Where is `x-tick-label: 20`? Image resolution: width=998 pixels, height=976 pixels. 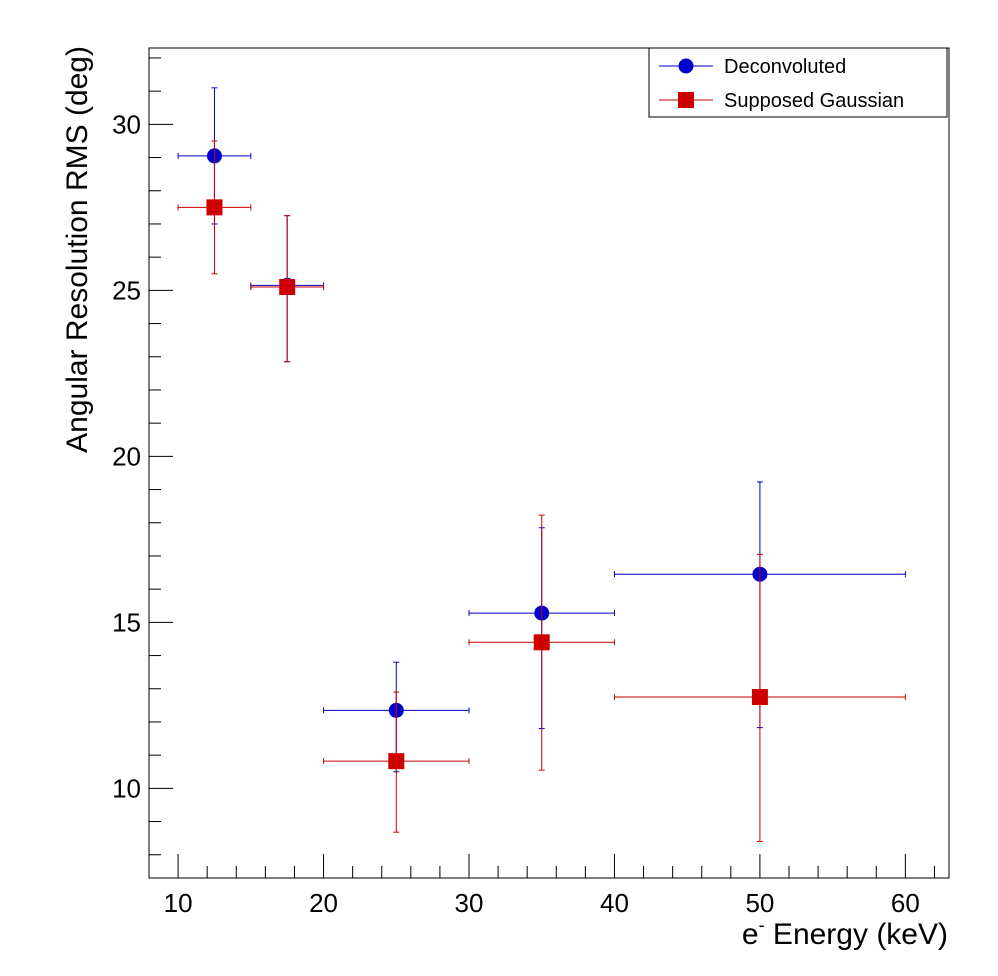
x-tick-label: 20 is located at coordinates (323, 903).